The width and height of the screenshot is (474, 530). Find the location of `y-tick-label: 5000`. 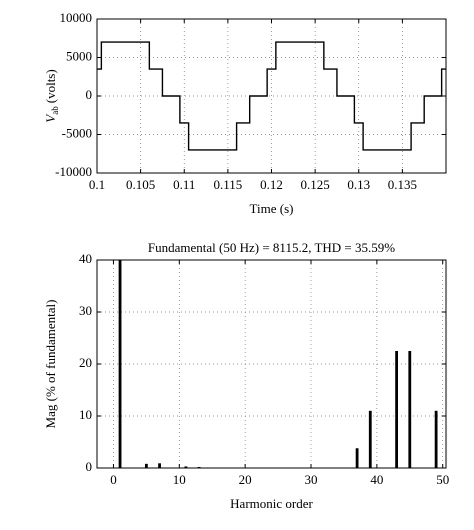

y-tick-label: 5000 is located at coordinates (79, 55).